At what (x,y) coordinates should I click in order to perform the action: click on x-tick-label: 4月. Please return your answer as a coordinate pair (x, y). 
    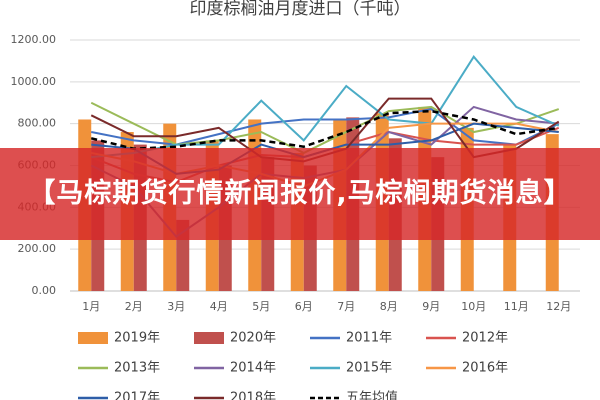
    Looking at the image, I should click on (219, 306).